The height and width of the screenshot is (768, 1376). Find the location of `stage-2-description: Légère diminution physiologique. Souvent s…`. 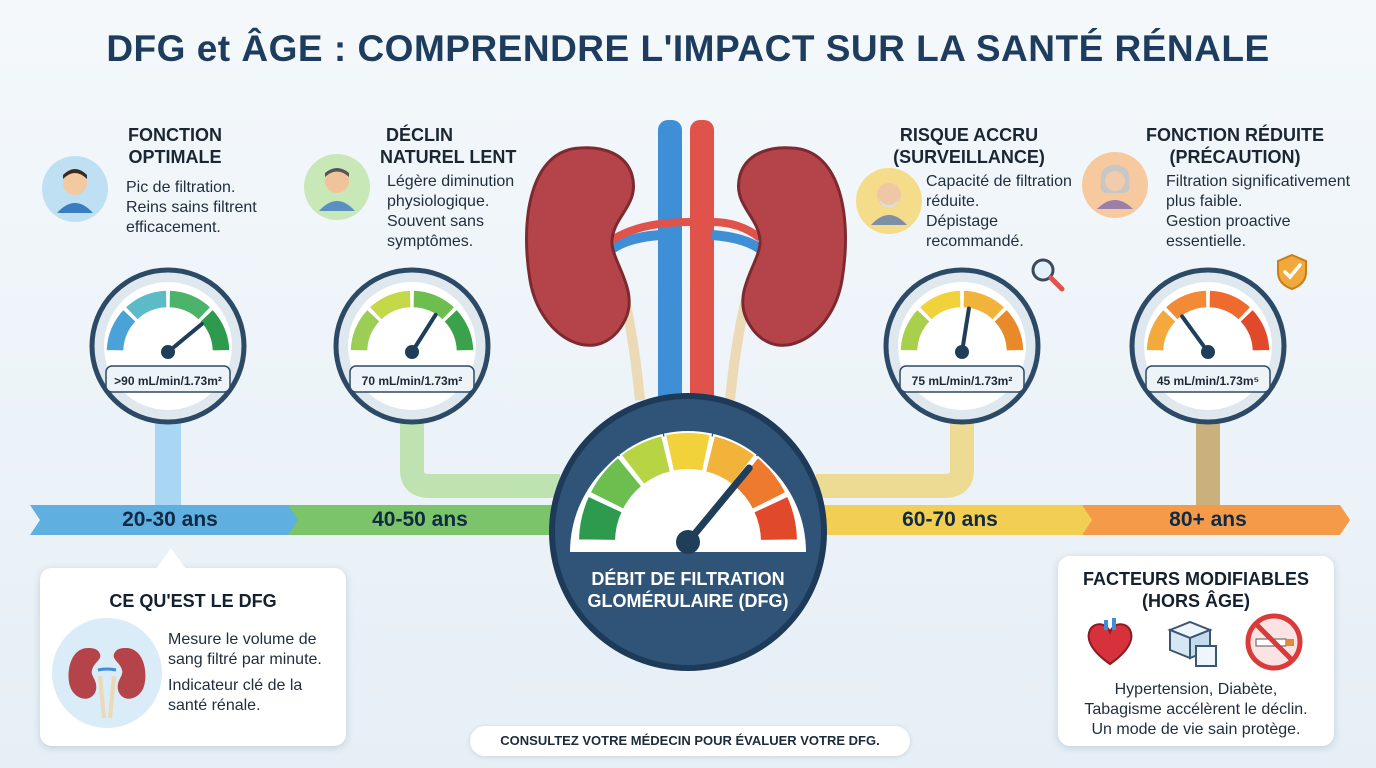

stage-2-description: Légère diminution physiologique. Souvent s… is located at coordinates (451, 211).